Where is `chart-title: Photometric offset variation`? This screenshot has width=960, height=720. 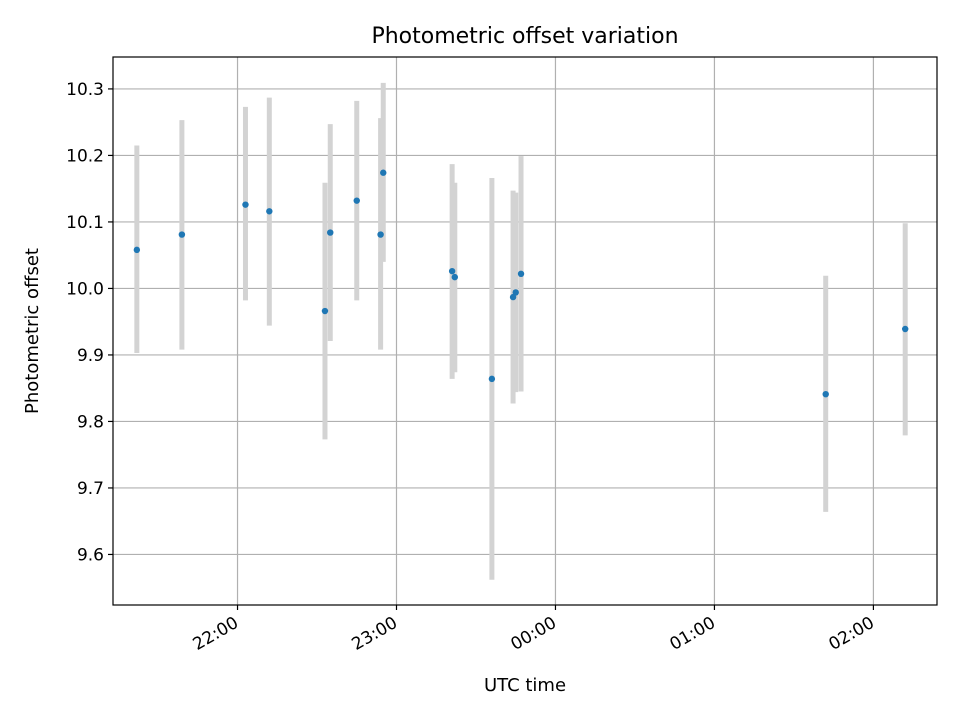
chart-title: Photometric offset variation is located at coordinates (524, 36).